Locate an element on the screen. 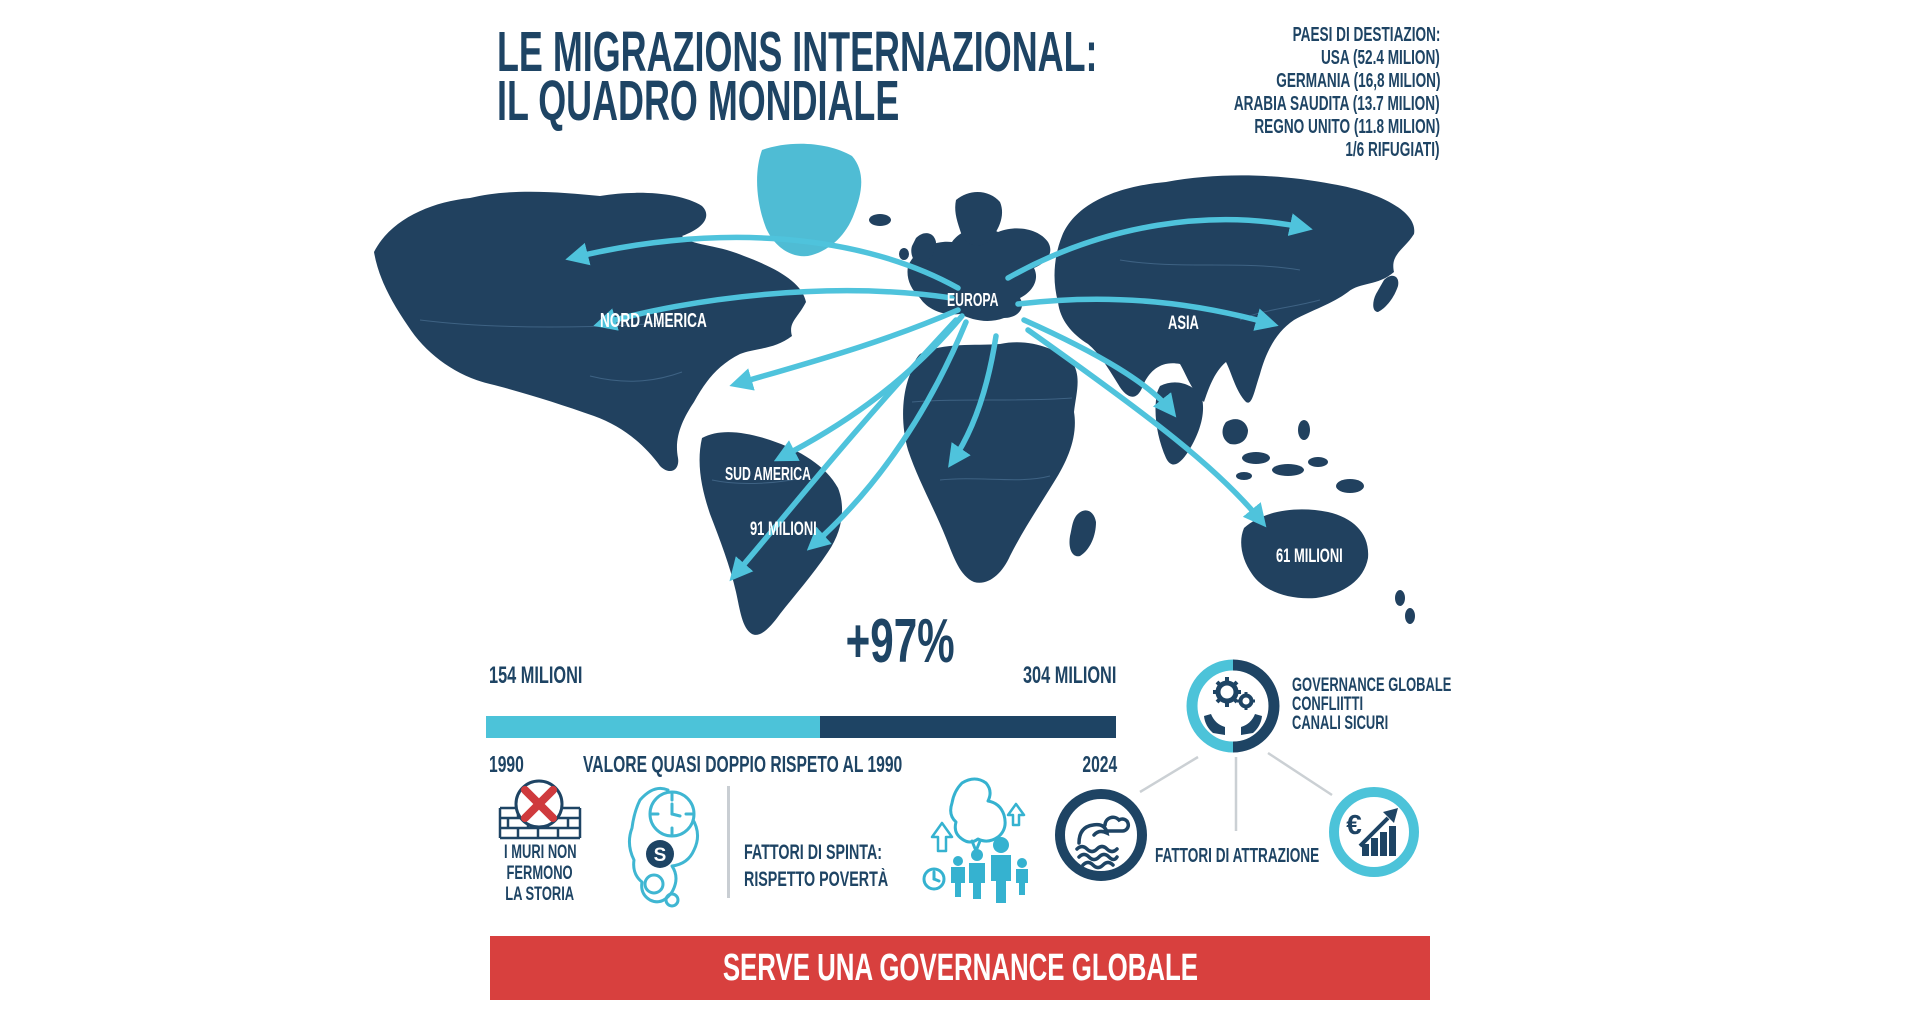  growth-year-end: 2024 is located at coordinates (1099, 764).